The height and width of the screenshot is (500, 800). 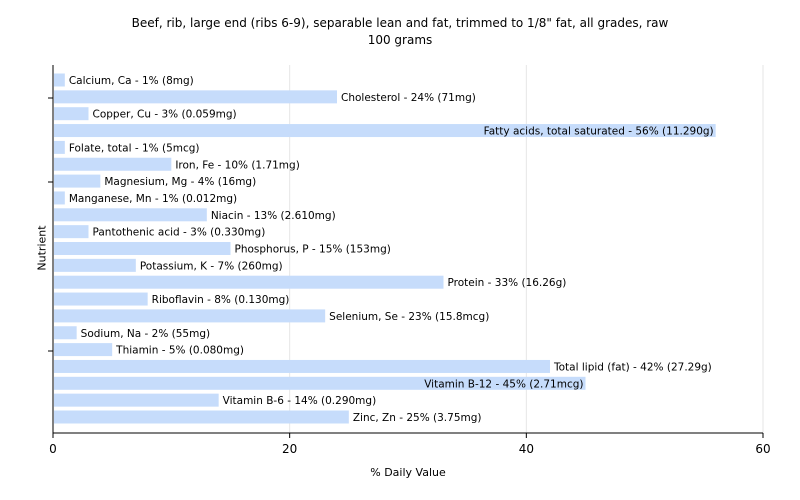 What do you see at coordinates (313, 250) in the screenshot?
I see `bar-label: Phosphorus, P - 15% (153mg)` at bounding box center [313, 250].